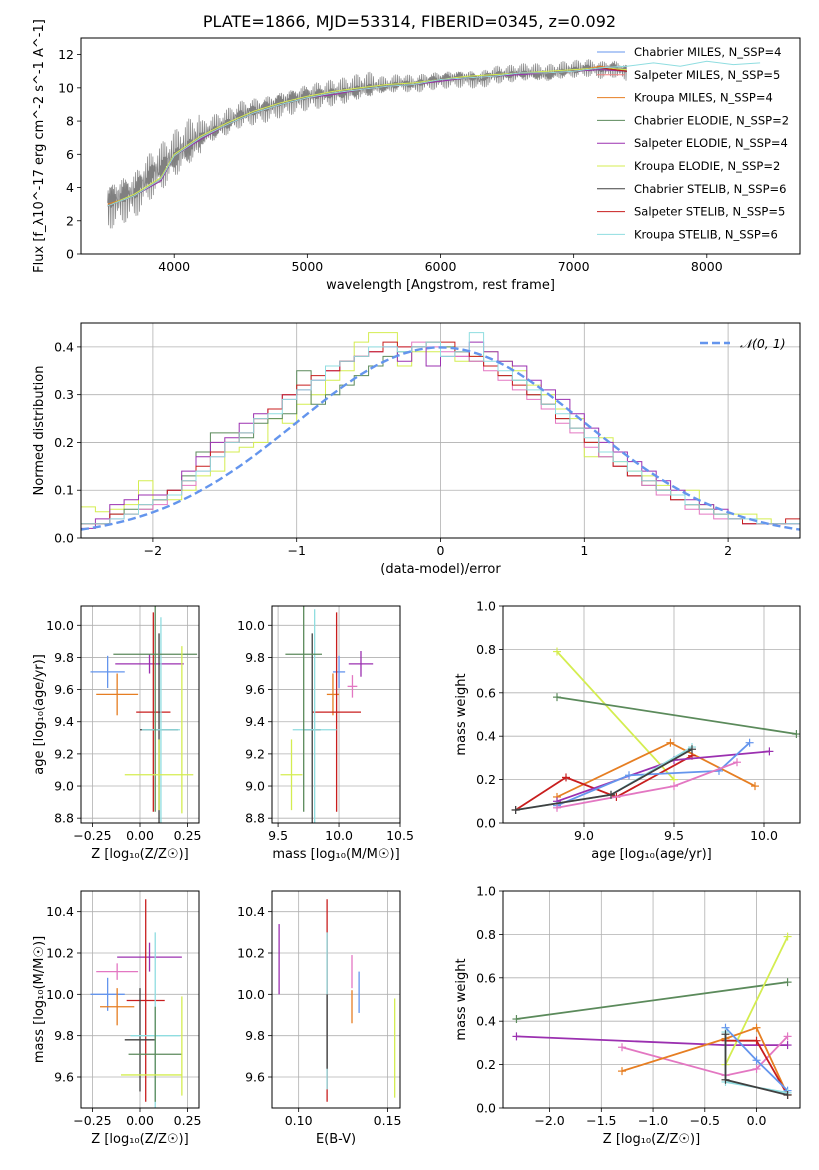 This screenshot has height=1170, width=819. What do you see at coordinates (70, 187) in the screenshot?
I see `y-tick-label: 4` at bounding box center [70, 187].